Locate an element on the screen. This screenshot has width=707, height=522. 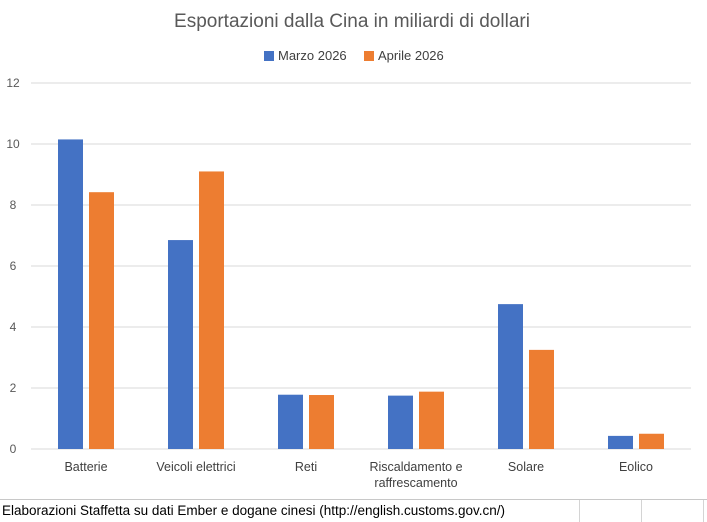
x-category-label: Batterie is located at coordinates (85, 467).